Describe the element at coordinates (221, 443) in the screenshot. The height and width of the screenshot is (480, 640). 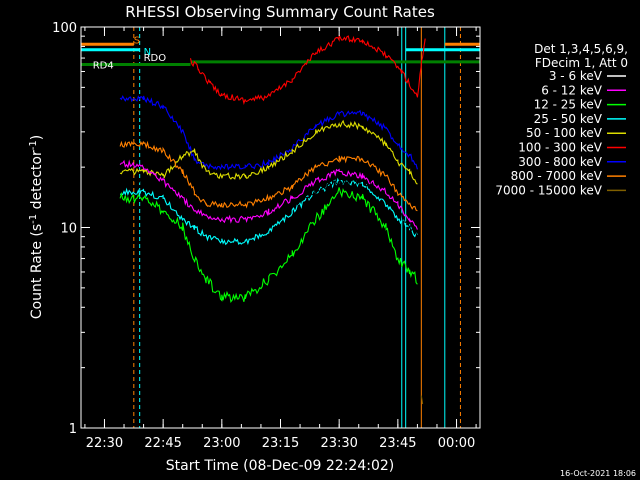
I see `x-tick-label: 23:00` at that location.